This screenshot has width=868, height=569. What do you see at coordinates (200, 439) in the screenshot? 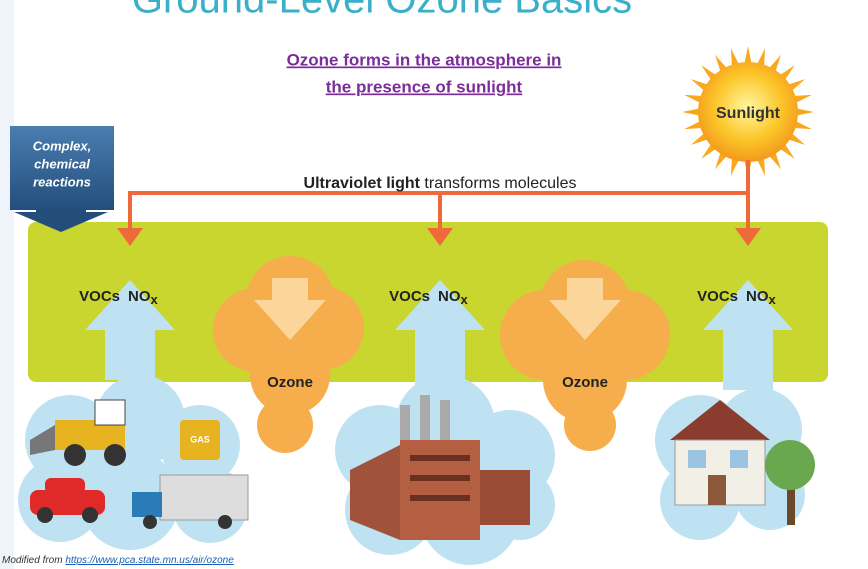
I see `gas-label: GAS` at bounding box center [200, 439].